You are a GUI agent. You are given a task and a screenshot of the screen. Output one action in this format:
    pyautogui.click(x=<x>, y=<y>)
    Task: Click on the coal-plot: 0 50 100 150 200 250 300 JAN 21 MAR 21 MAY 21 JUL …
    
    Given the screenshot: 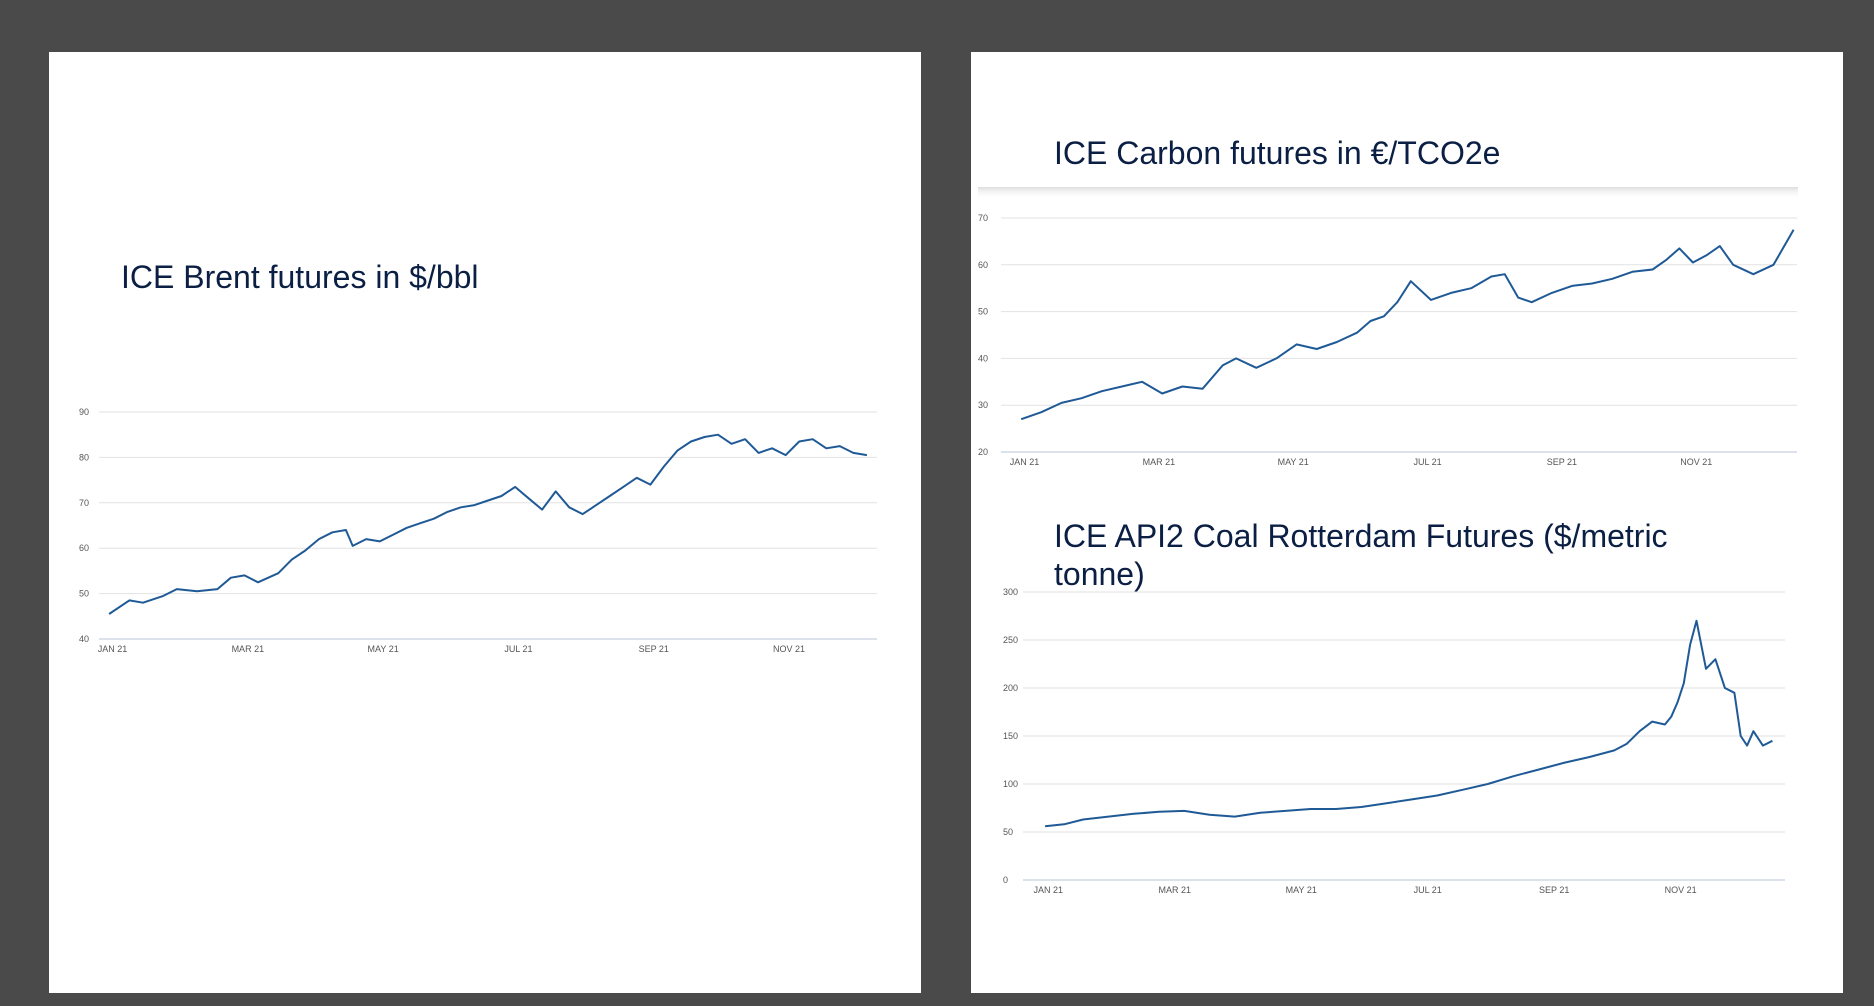 What is the action you would take?
    pyautogui.click(x=1394, y=741)
    